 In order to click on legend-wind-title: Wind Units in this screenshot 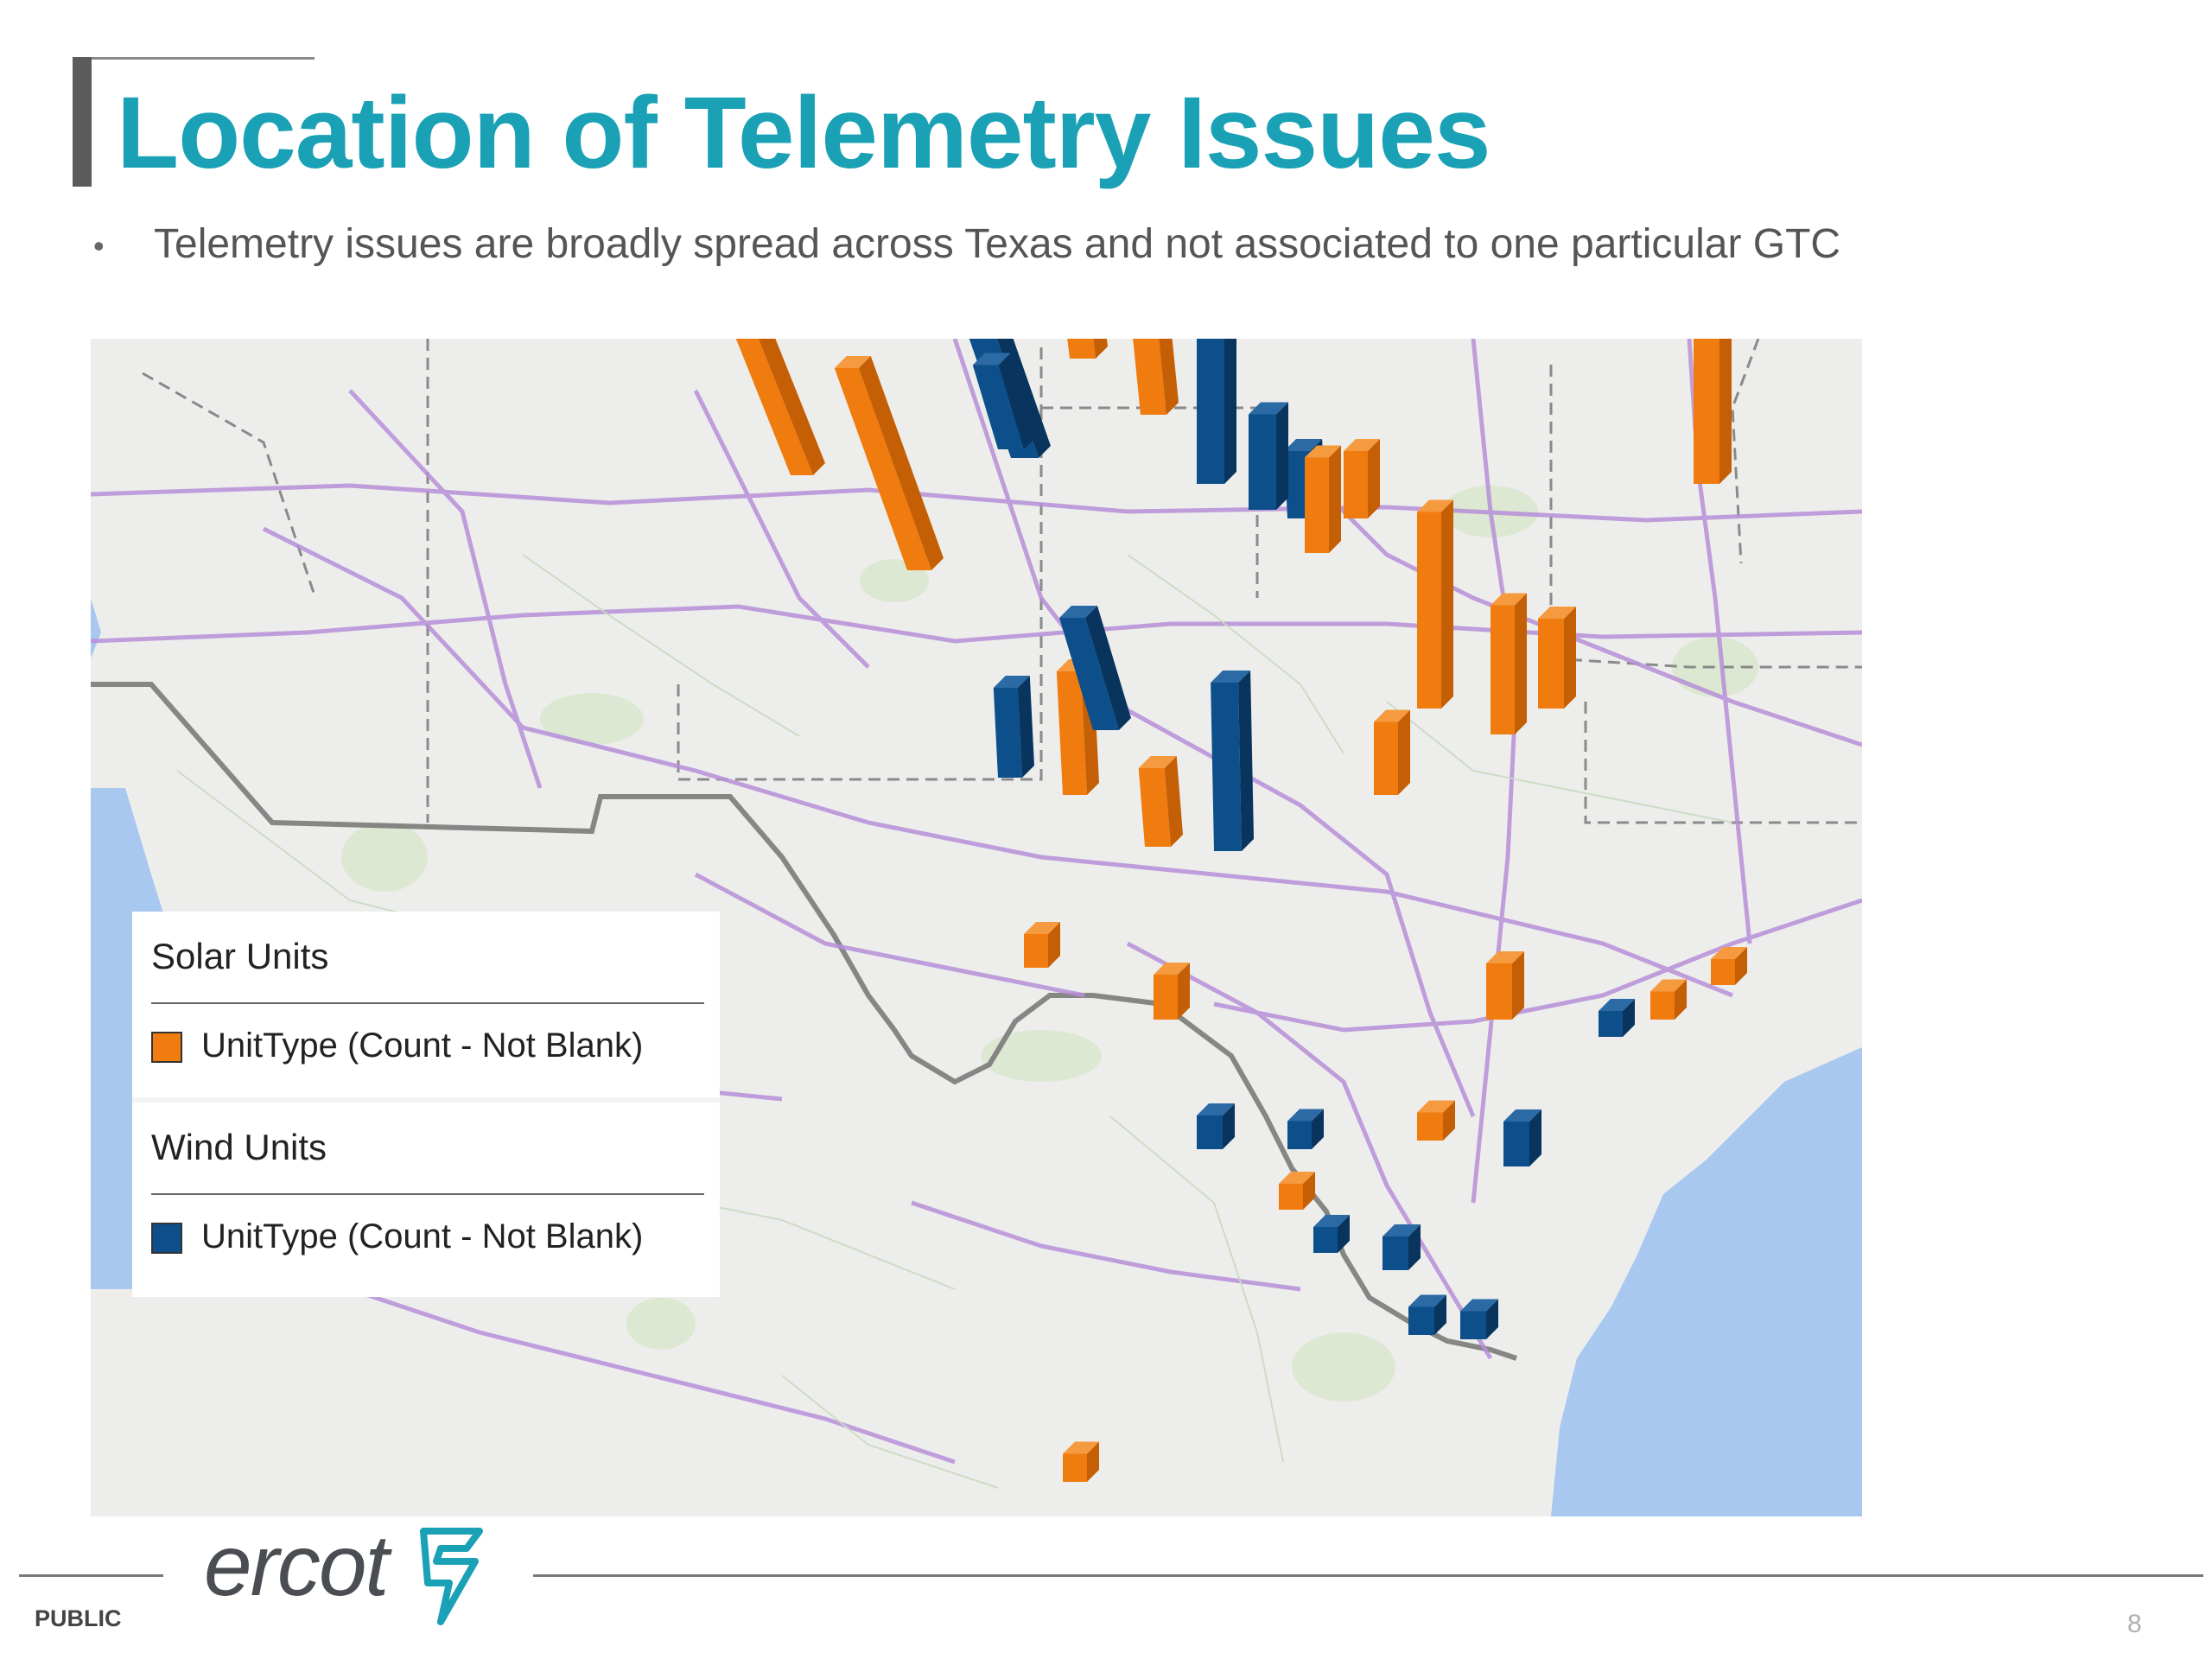, I will do `click(239, 1147)`.